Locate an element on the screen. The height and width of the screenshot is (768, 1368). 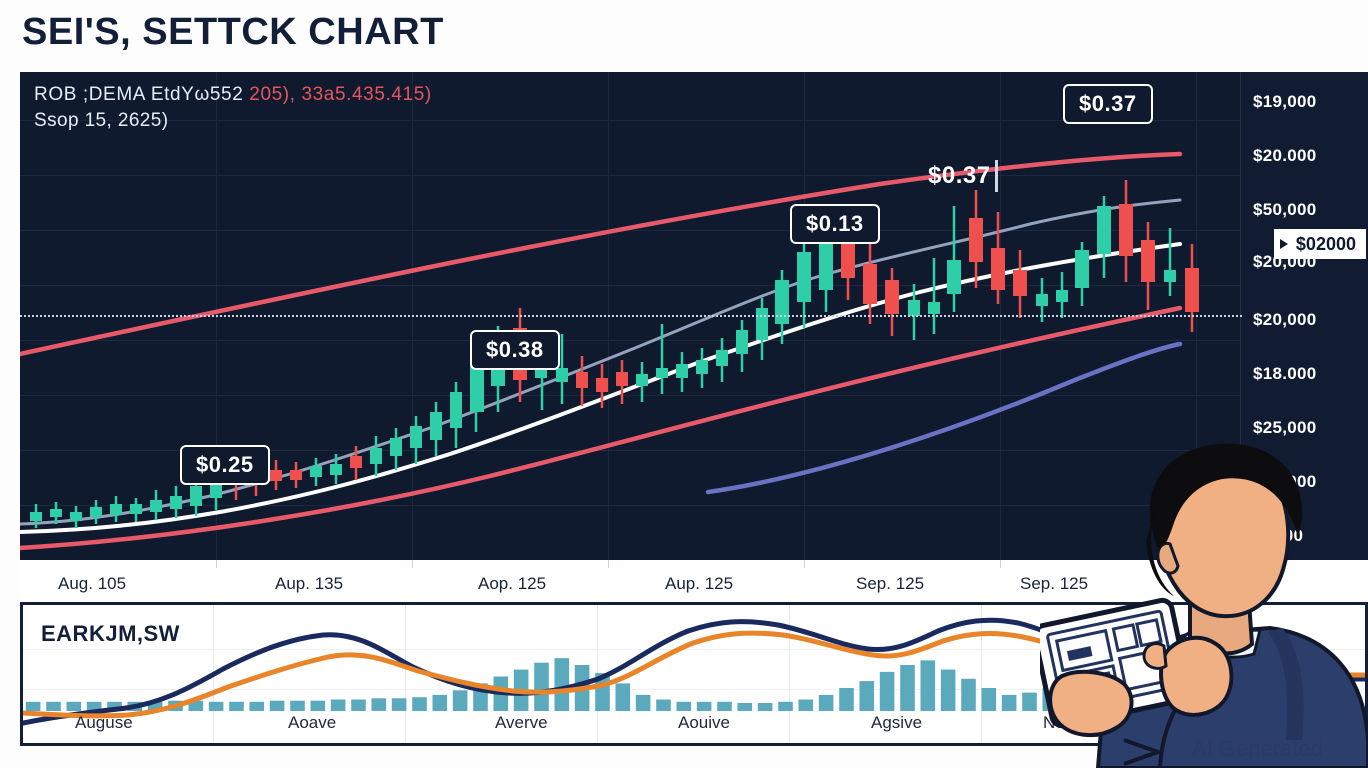
current-price-value: $02000 is located at coordinates (1325, 243).